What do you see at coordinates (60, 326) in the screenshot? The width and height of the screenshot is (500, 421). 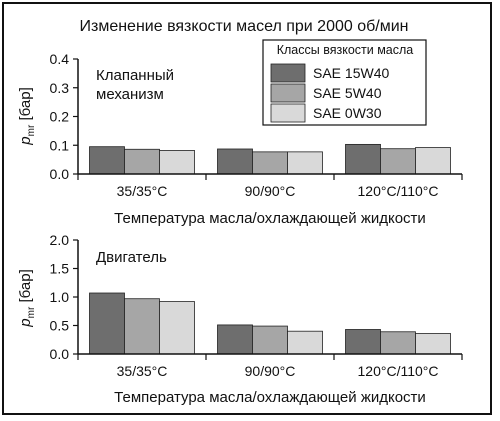 I see `y-tick-label: 0.5` at bounding box center [60, 326].